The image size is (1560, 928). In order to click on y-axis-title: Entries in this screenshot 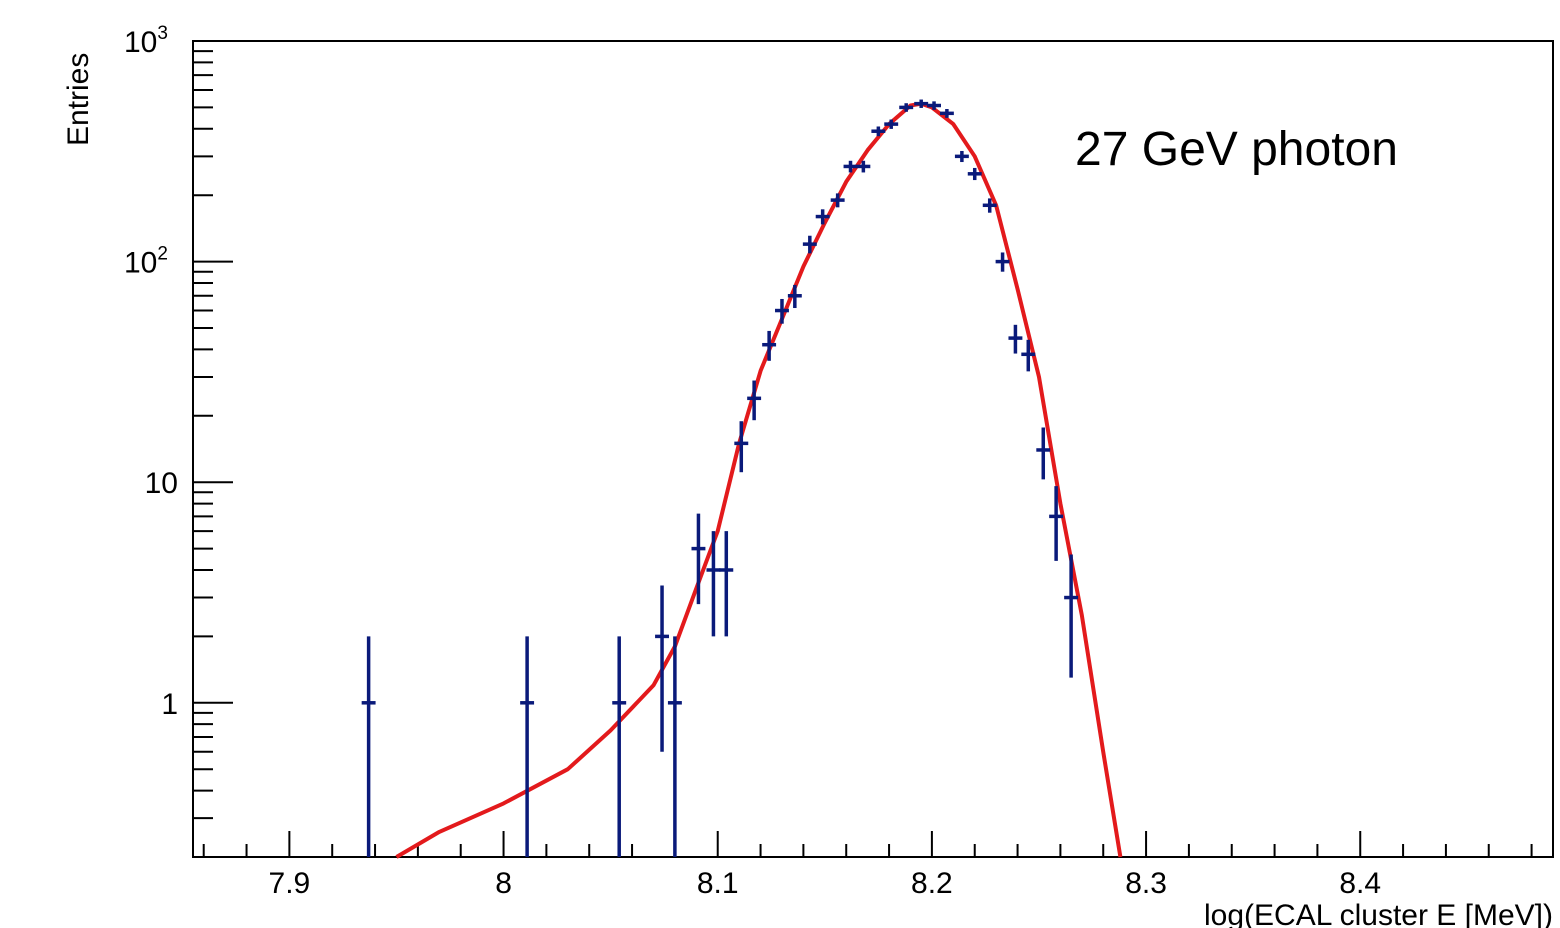, I will do `click(78, 99)`.